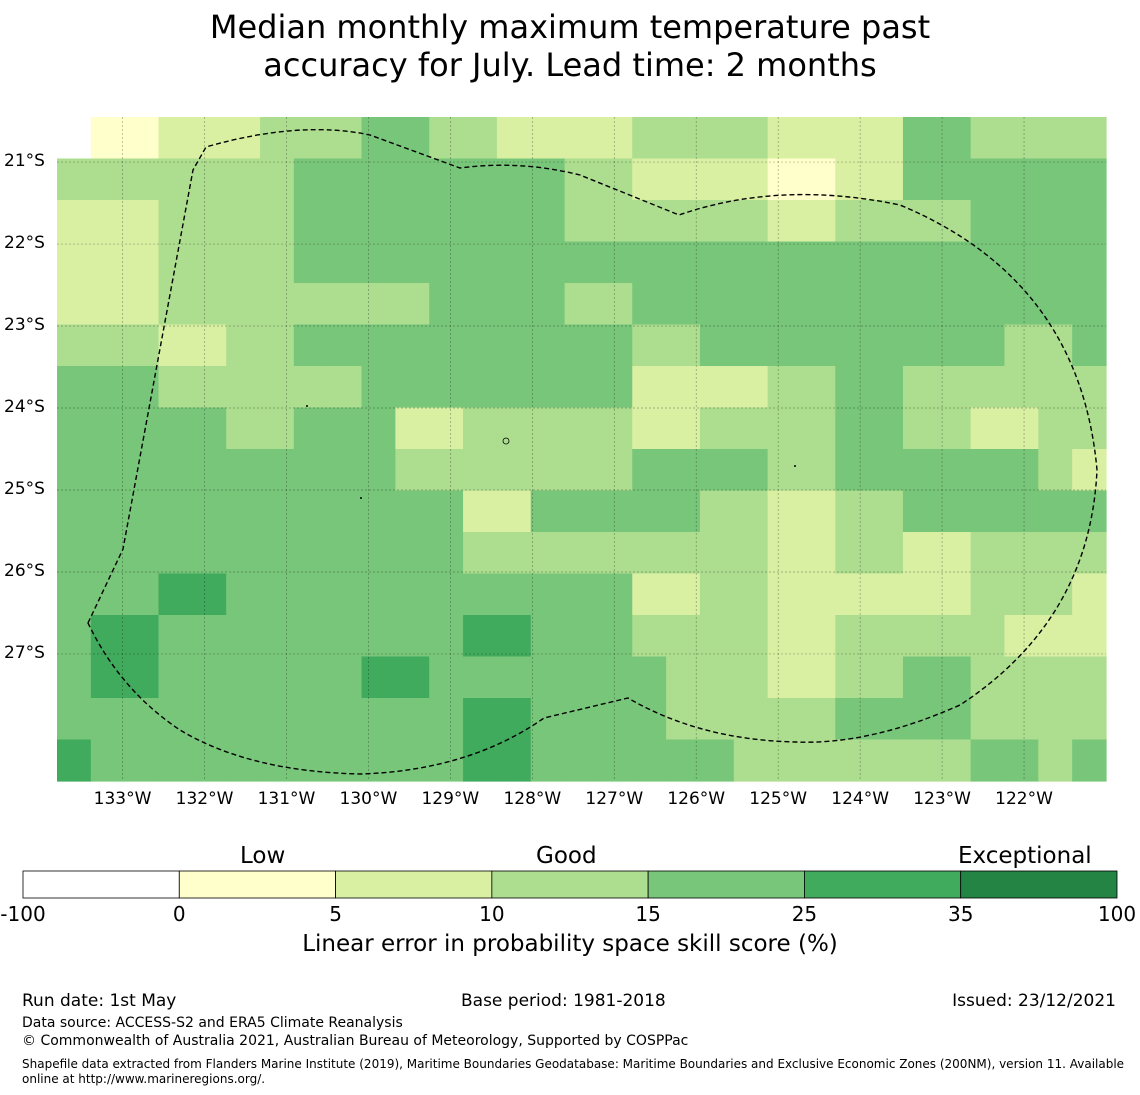 The width and height of the screenshot is (1140, 1095). What do you see at coordinates (563, 1001) in the screenshot?
I see `base-period: Base period: 1981-2018` at bounding box center [563, 1001].